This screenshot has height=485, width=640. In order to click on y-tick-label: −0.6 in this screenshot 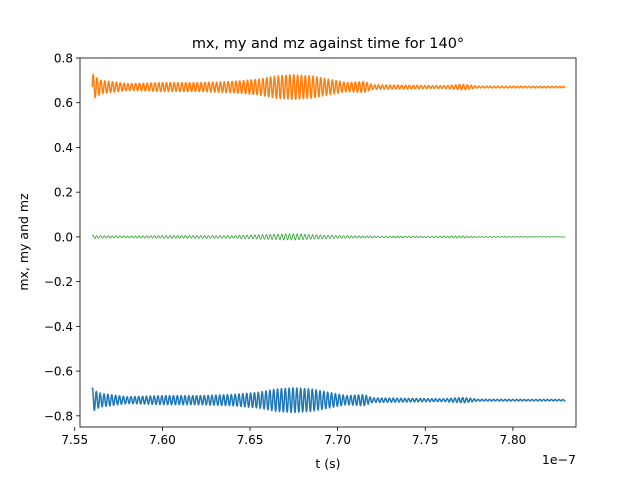, I will do `click(58, 372)`.